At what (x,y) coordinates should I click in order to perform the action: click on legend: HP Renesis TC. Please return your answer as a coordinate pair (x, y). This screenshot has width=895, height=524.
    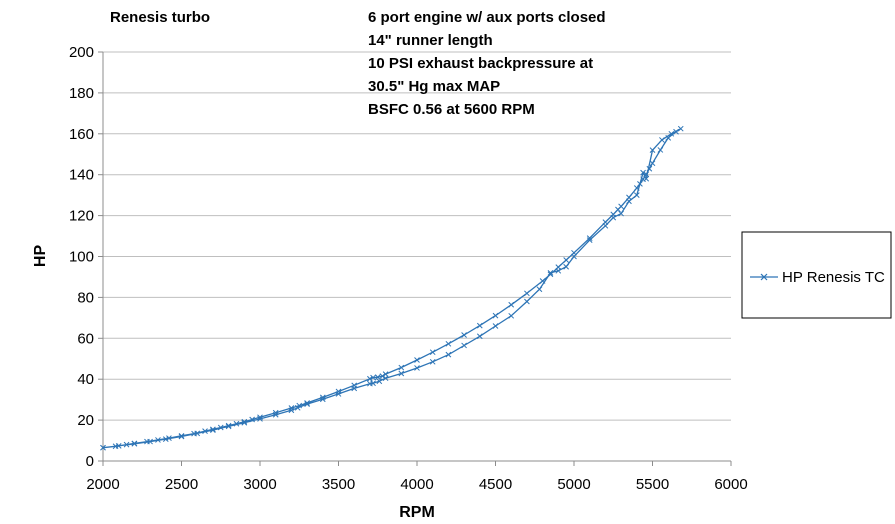
    Looking at the image, I should click on (816, 275).